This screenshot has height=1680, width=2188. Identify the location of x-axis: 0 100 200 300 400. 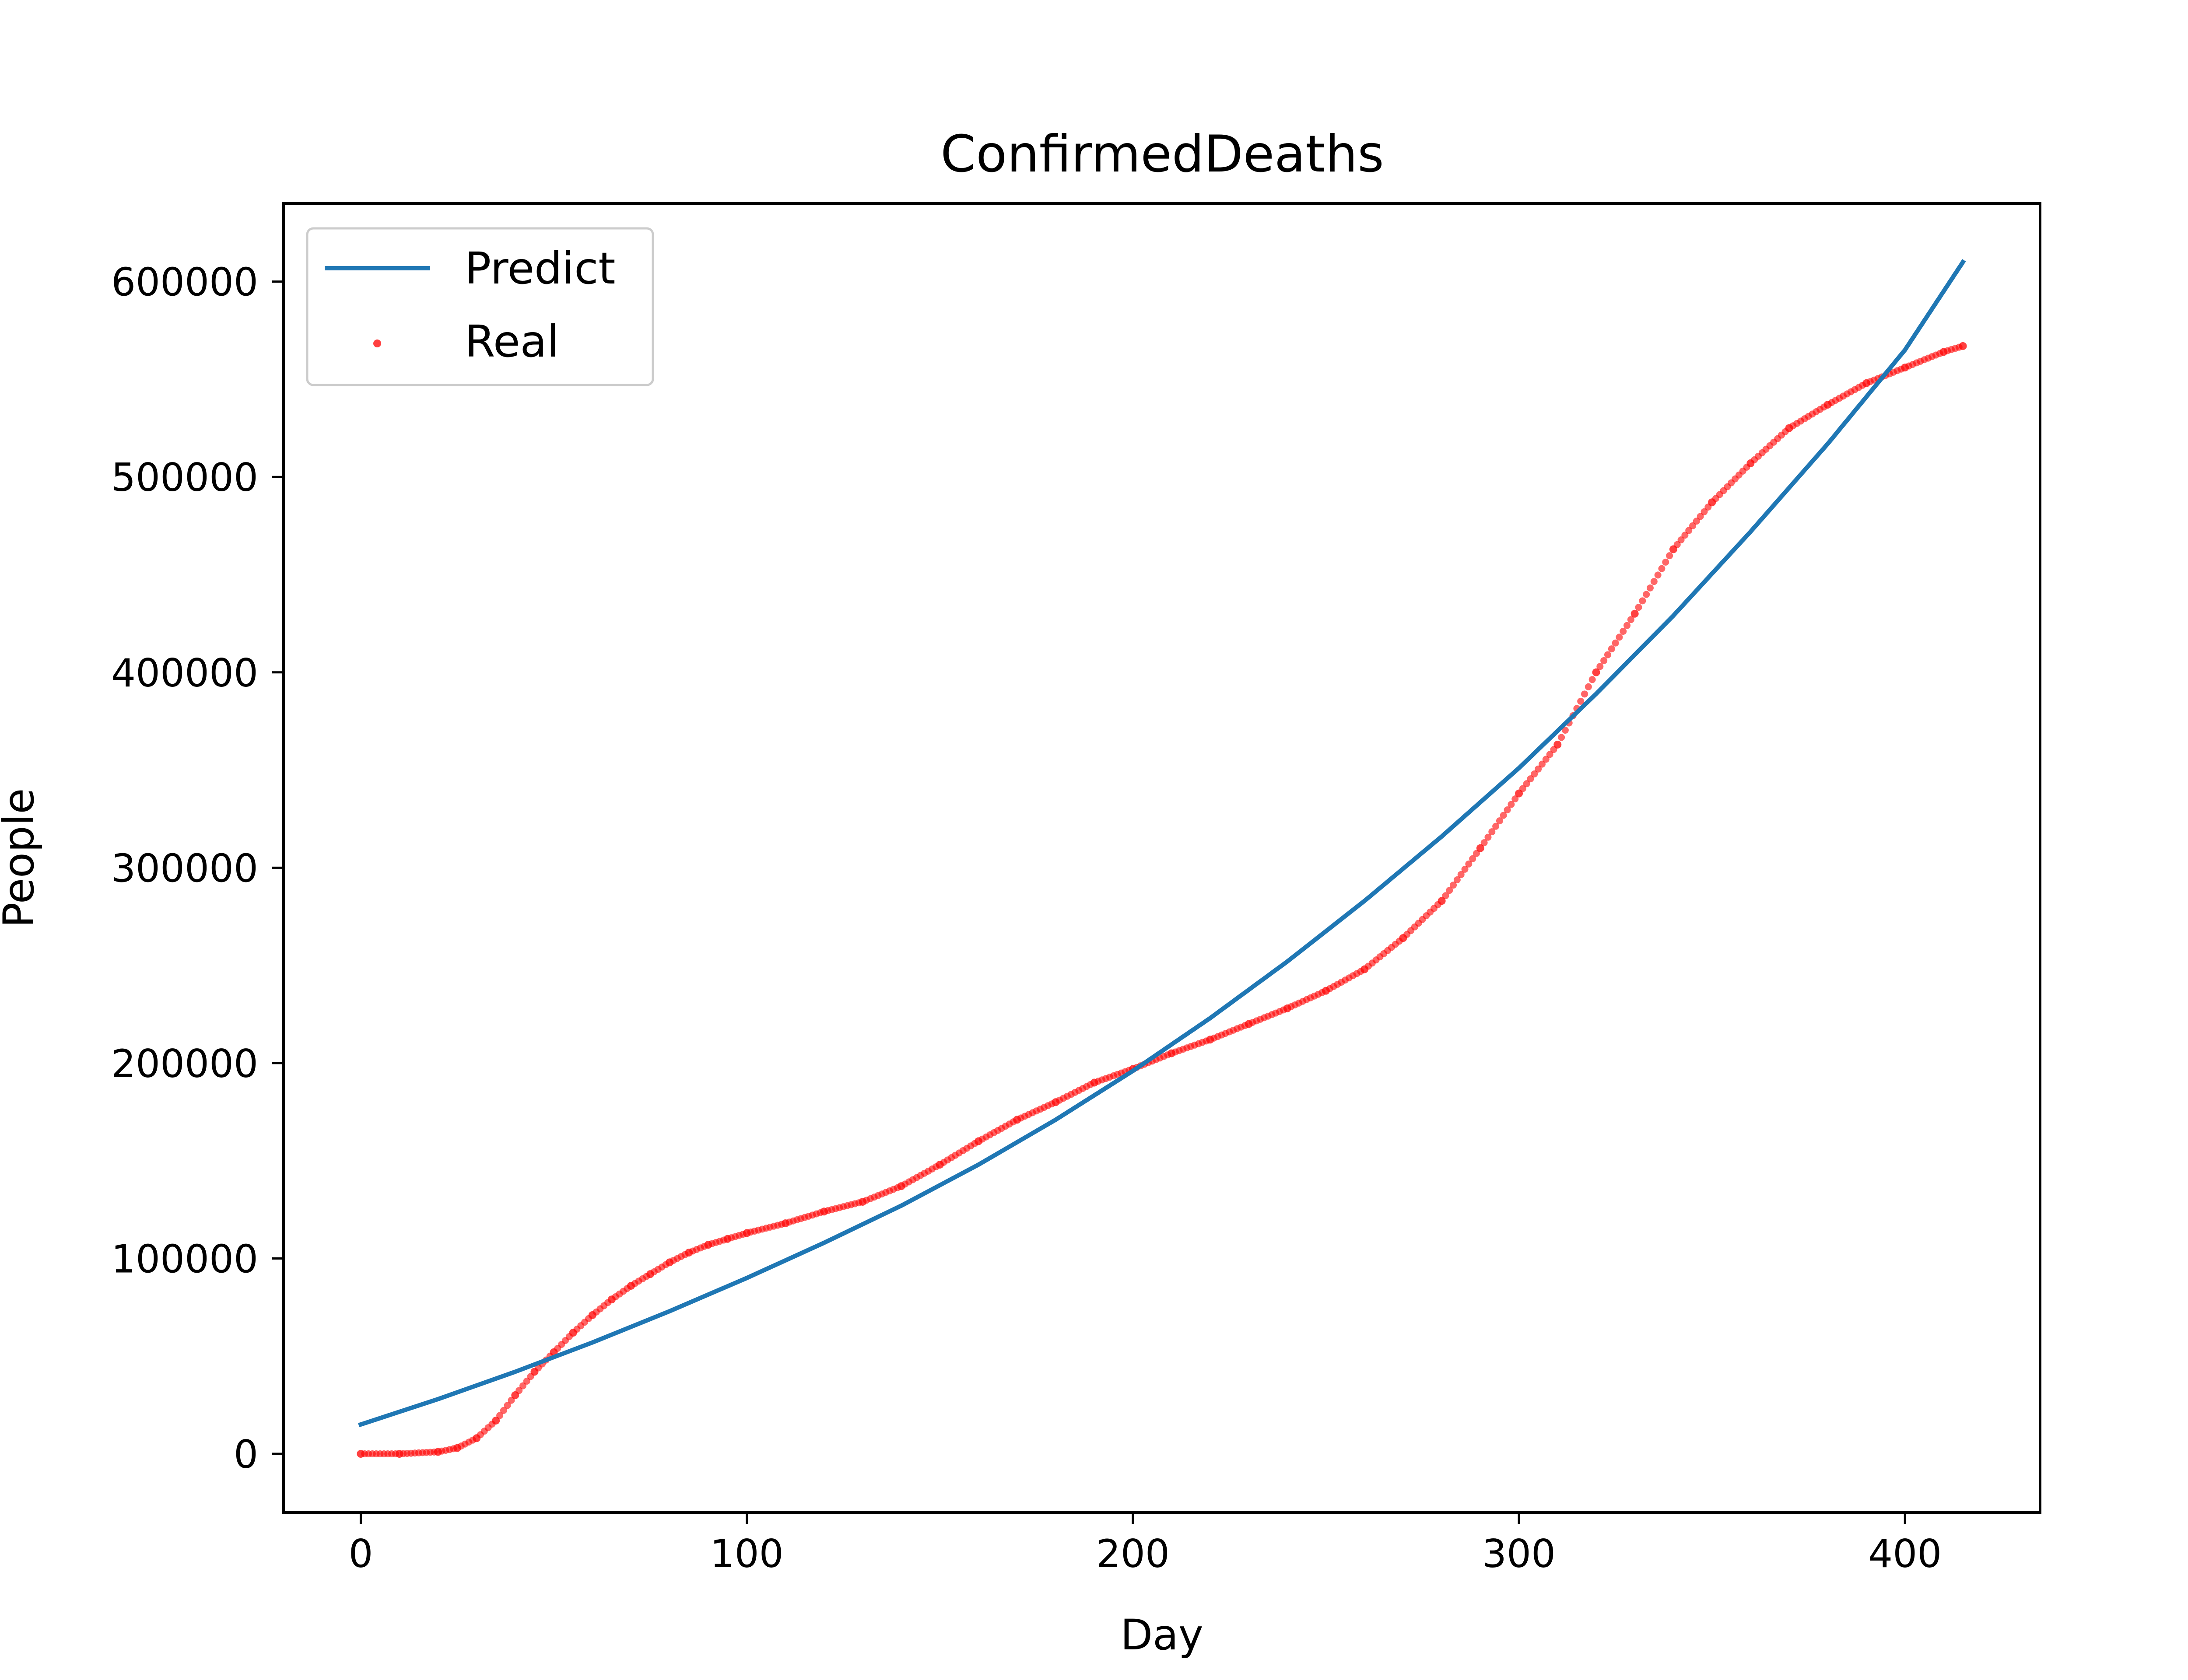
(1145, 1544).